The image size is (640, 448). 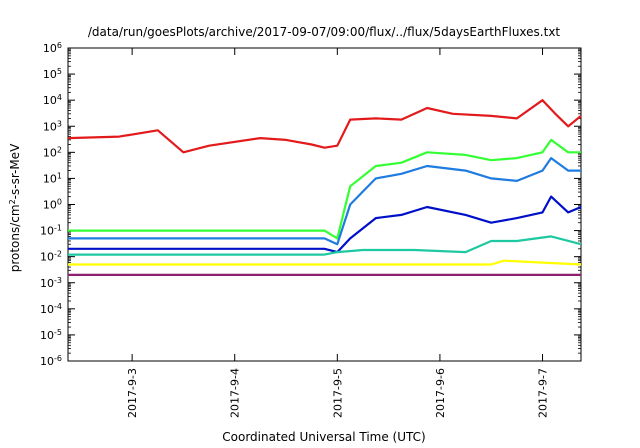 What do you see at coordinates (59, 45) in the screenshot?
I see `y-tick-exp: 6` at bounding box center [59, 45].